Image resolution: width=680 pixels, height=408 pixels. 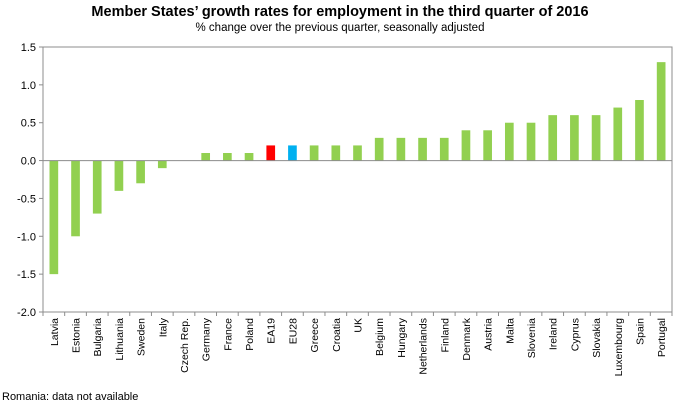 What do you see at coordinates (662, 337) in the screenshot?
I see `x-tick-label: Portugal` at bounding box center [662, 337].